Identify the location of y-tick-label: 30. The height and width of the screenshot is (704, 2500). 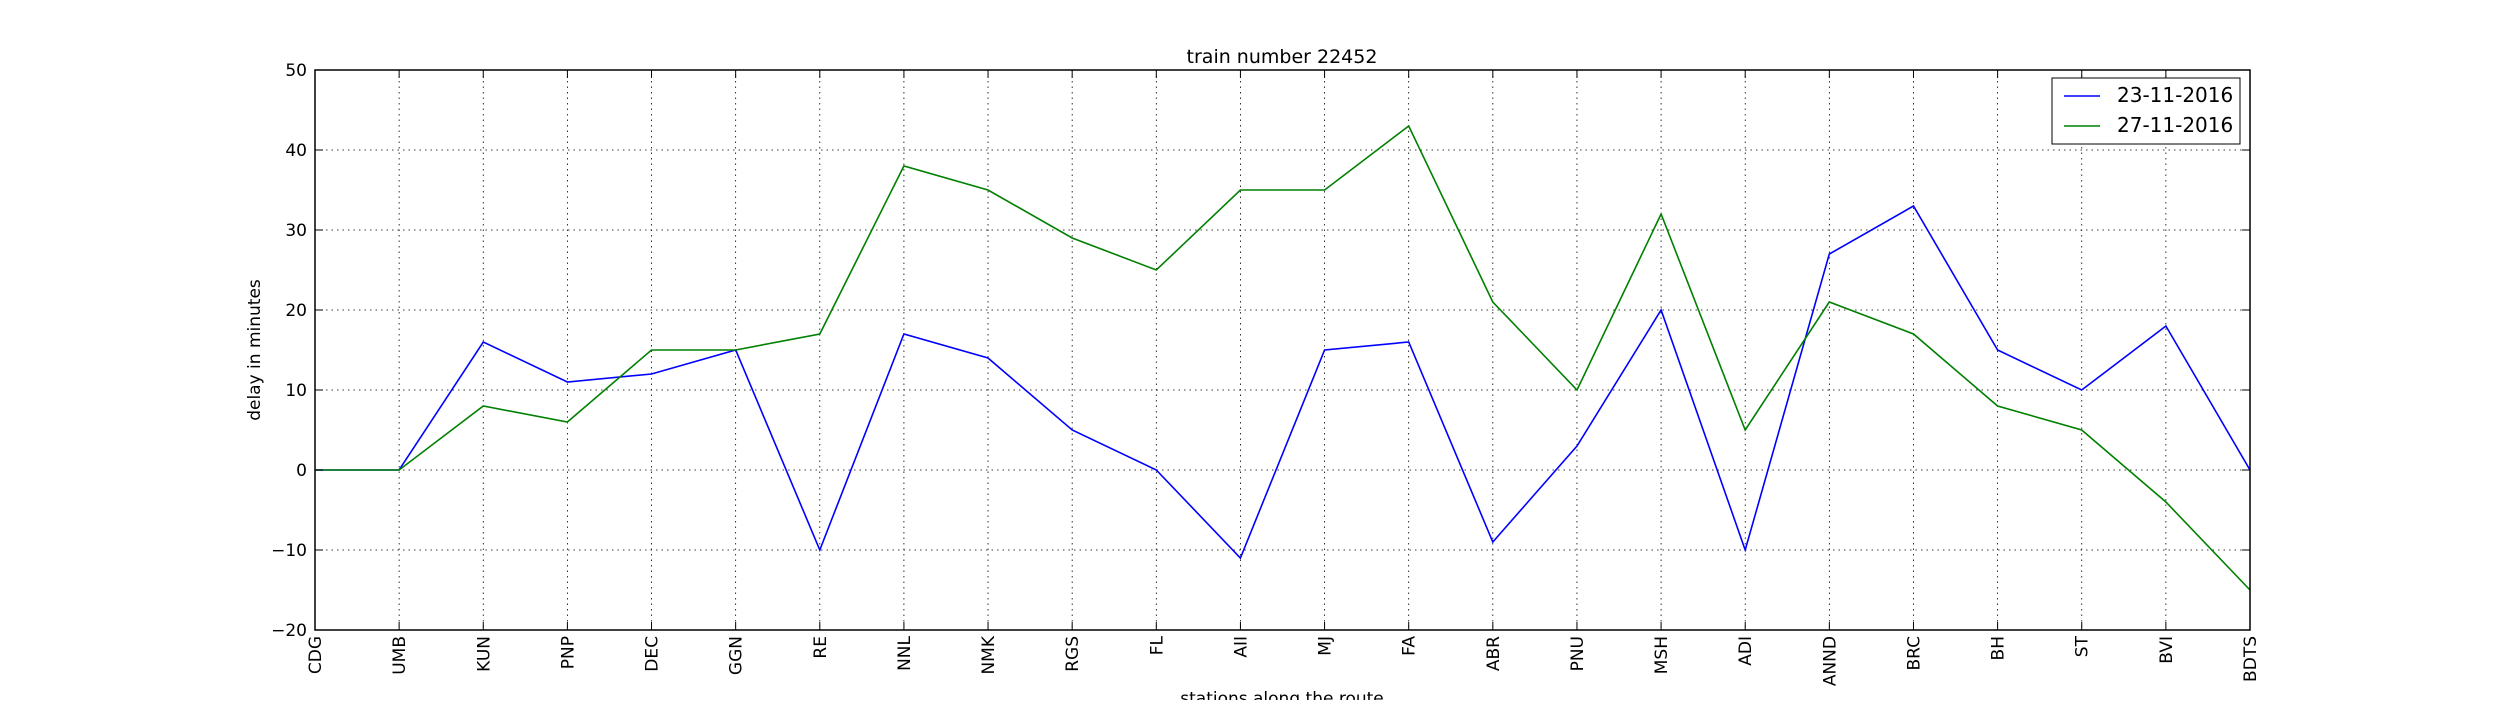
(296, 231).